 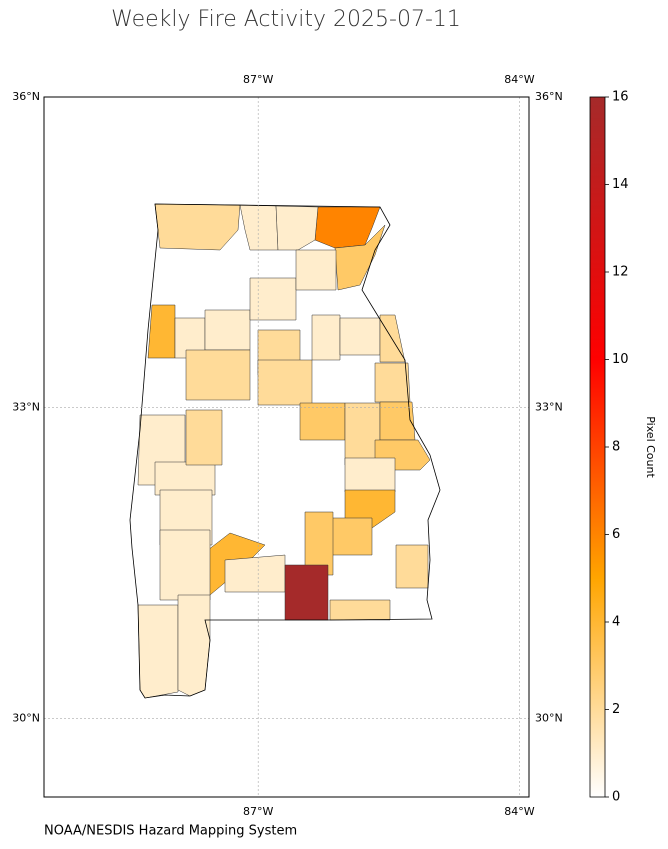 What do you see at coordinates (616, 622) in the screenshot?
I see `colorbar-tick-label: 4` at bounding box center [616, 622].